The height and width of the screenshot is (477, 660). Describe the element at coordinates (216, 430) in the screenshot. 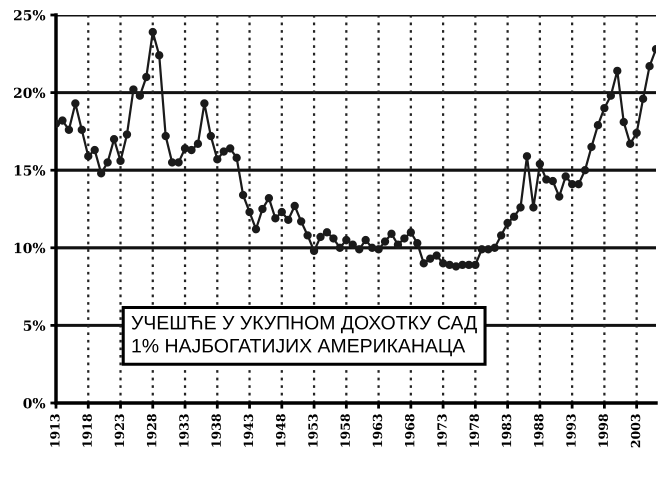

I see `x-tick-label: 1938` at that location.